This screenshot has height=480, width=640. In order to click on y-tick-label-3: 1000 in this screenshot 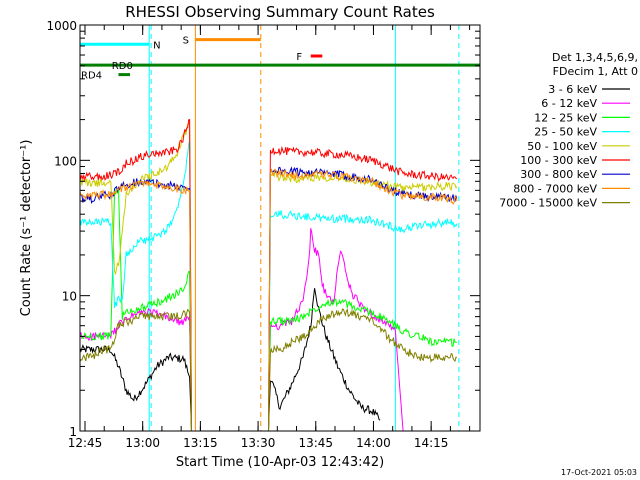, I will do `click(61, 26)`.